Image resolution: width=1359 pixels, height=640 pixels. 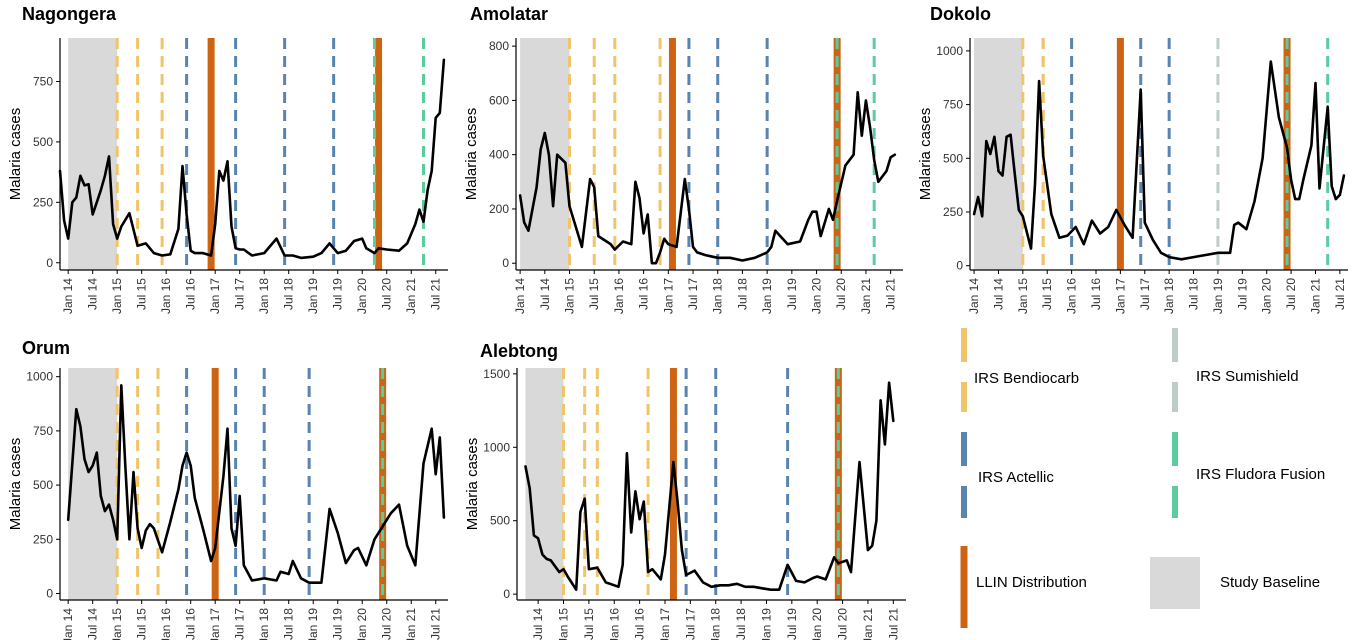 I want to click on legend-key-study-baseline, so click(x=1175, y=583).